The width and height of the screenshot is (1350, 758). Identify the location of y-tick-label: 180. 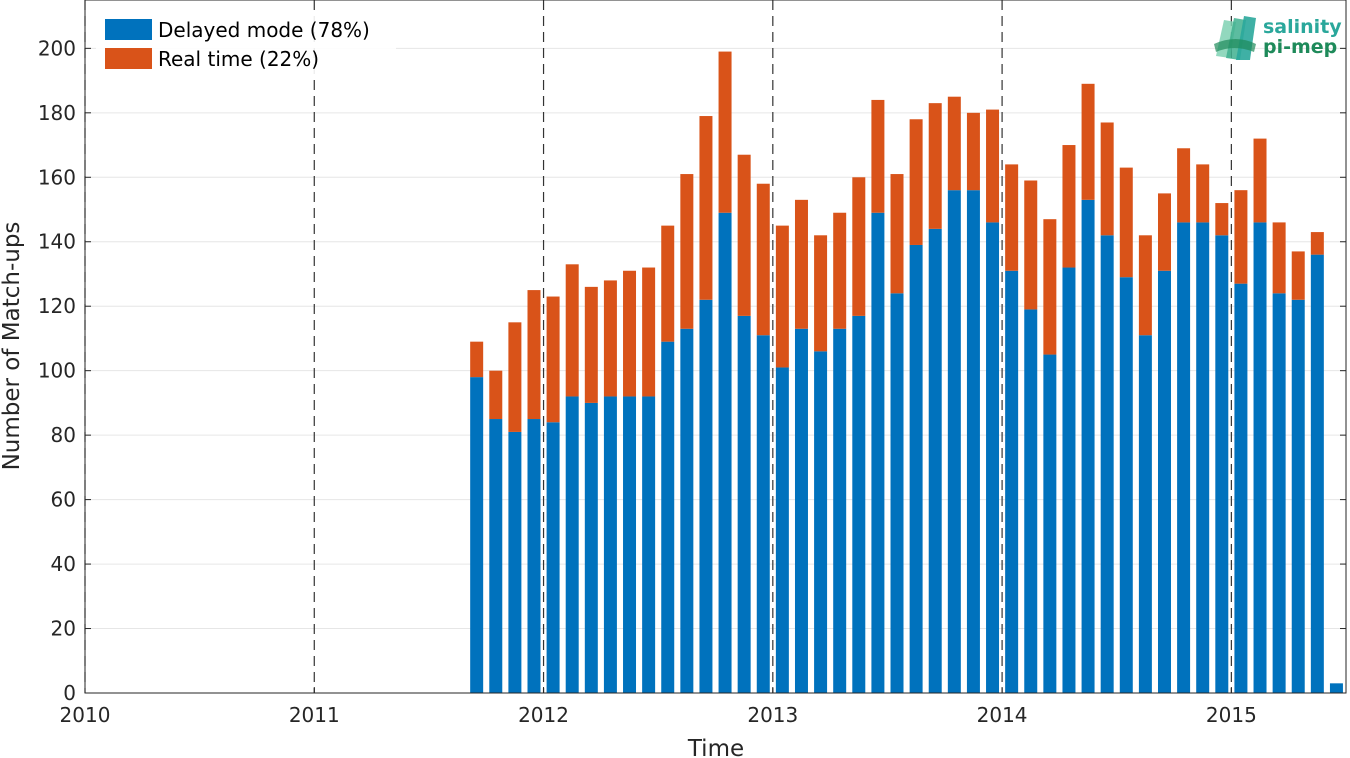
(57, 113).